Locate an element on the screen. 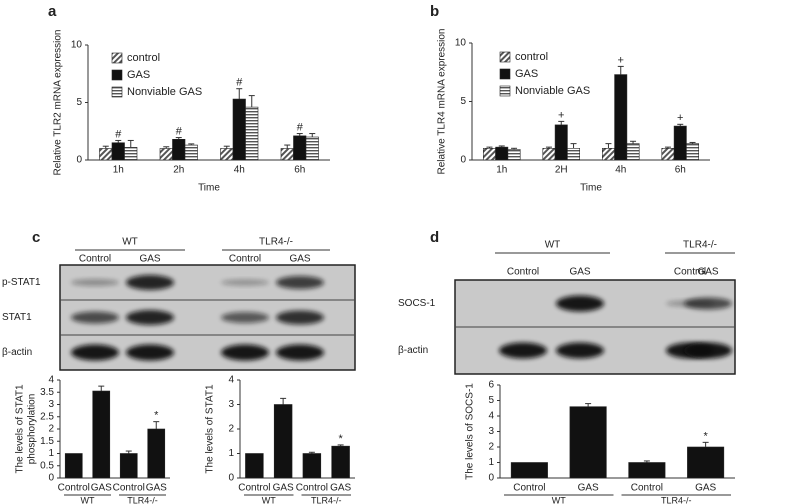  y-axis-label: The levels of SOCS-1 is located at coordinates (470, 431).